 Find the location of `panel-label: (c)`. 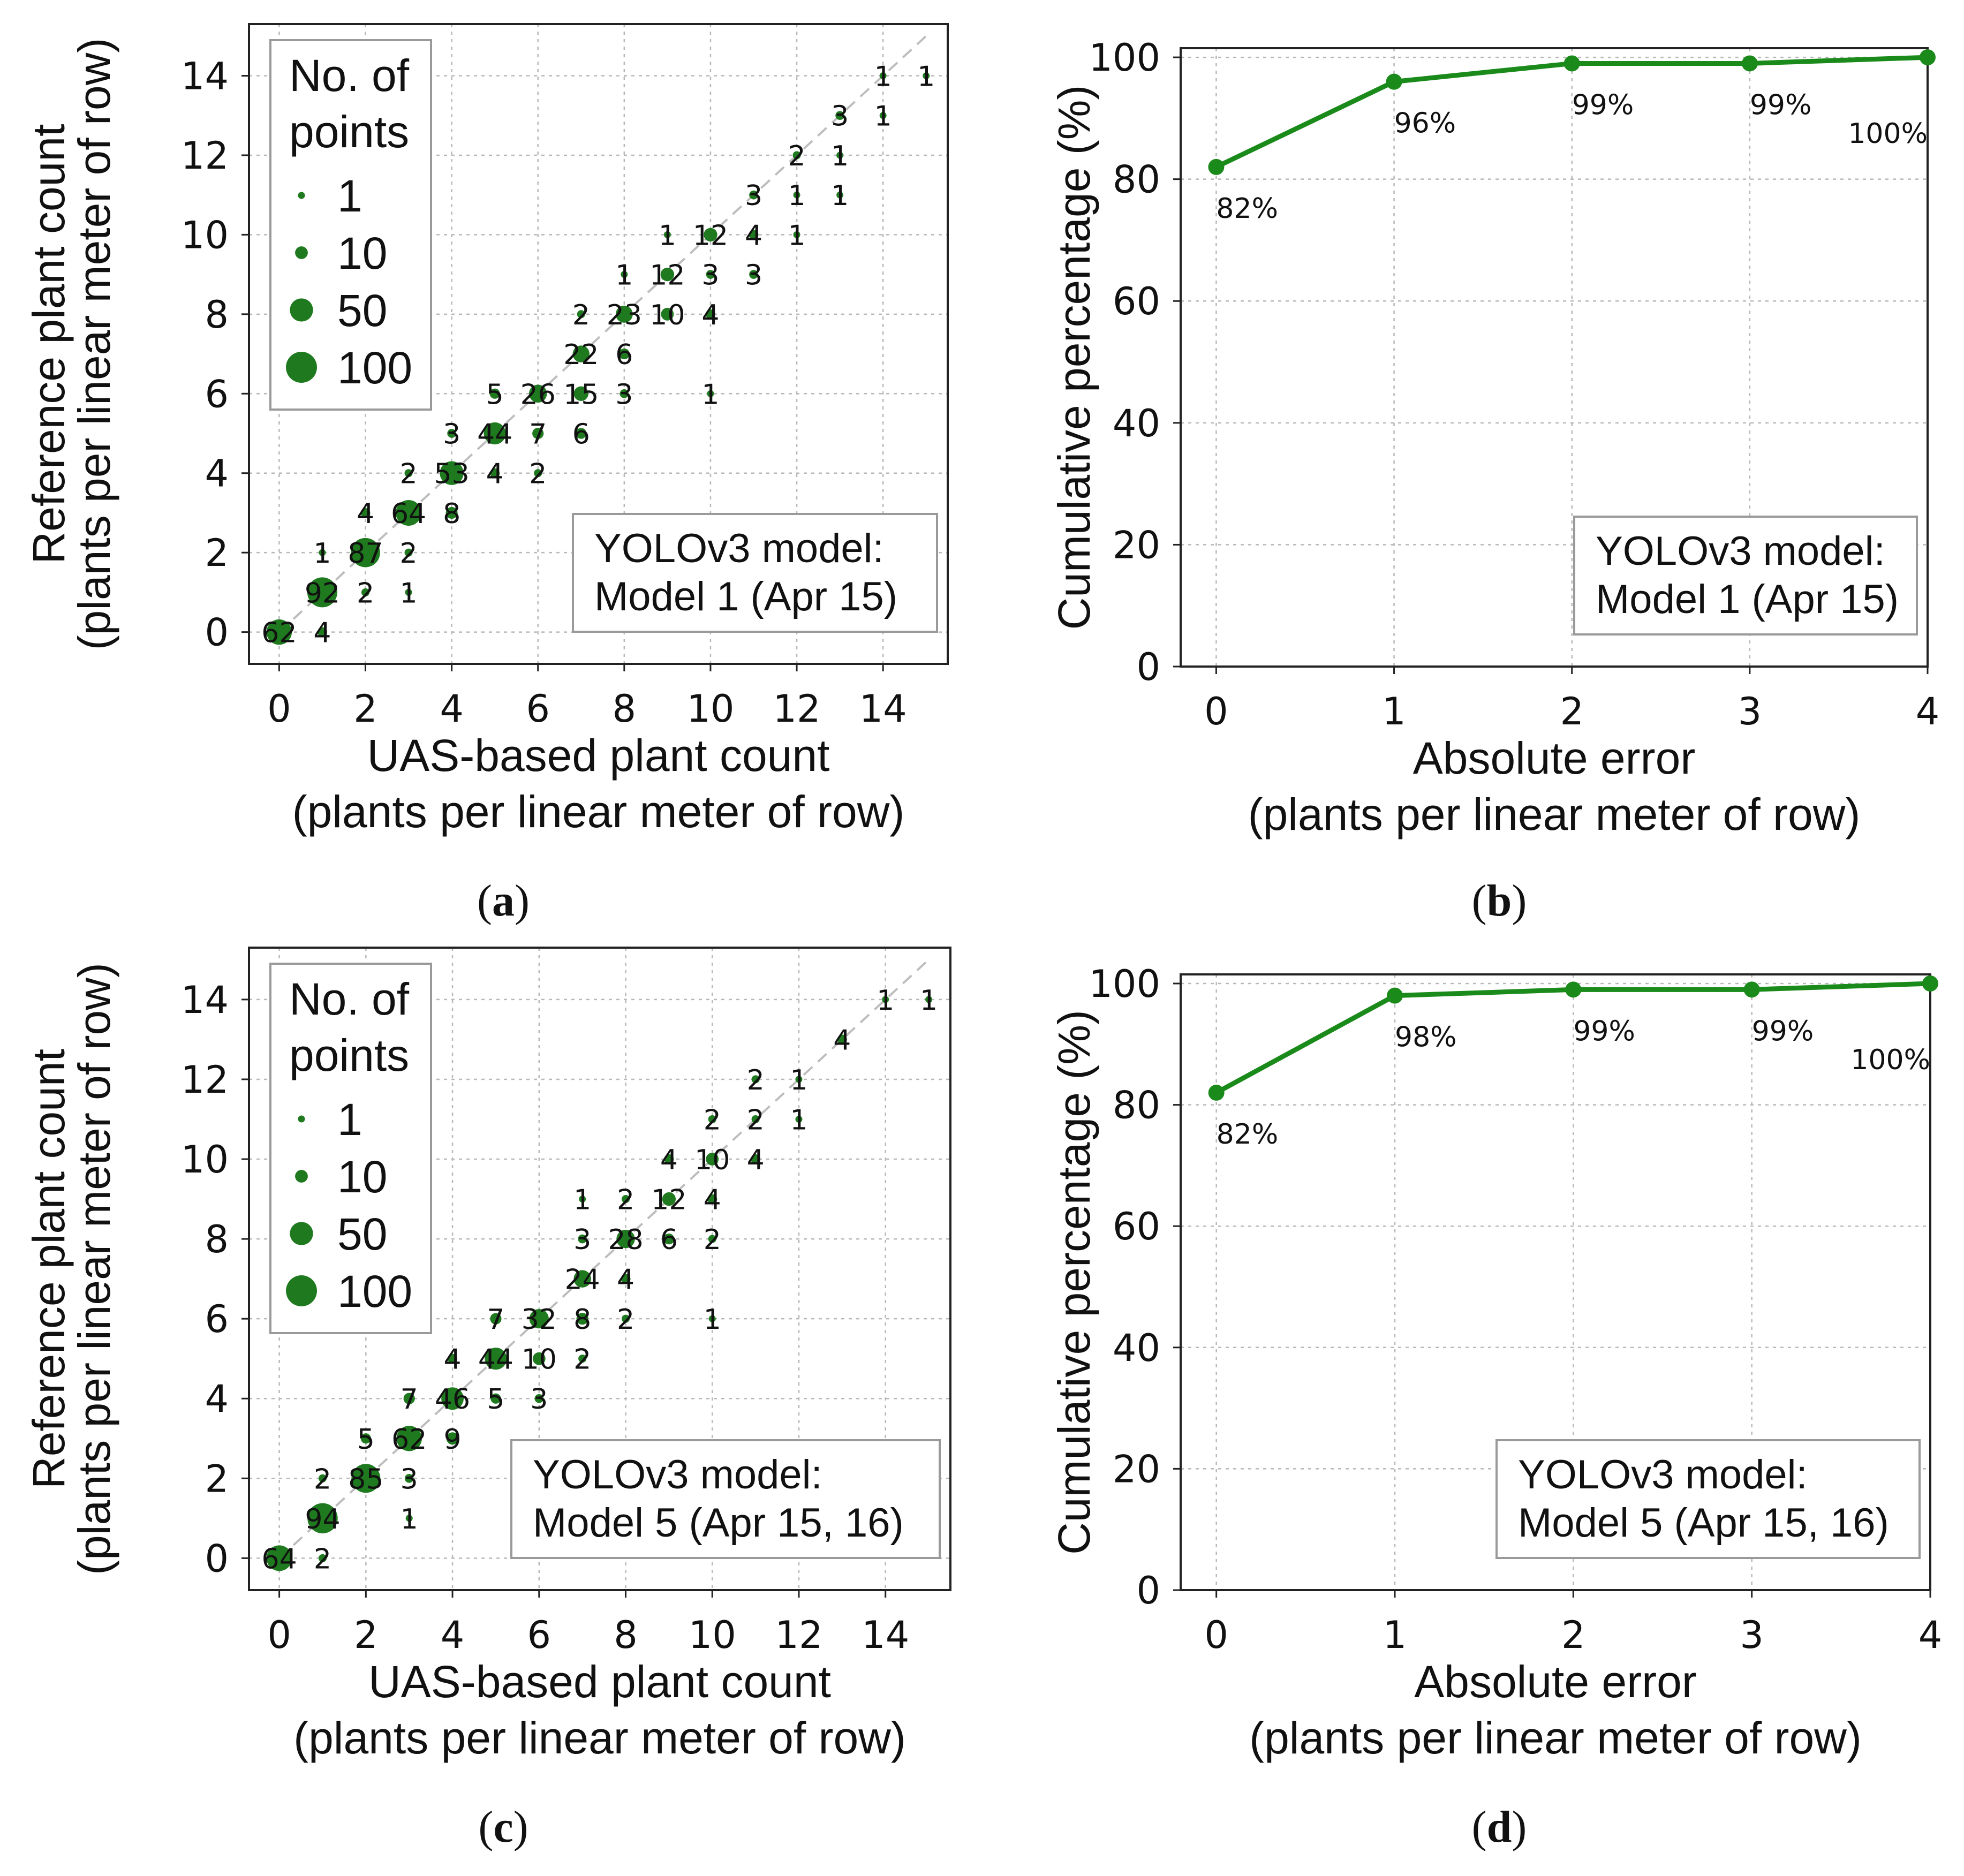

panel-label: (c) is located at coordinates (503, 1827).